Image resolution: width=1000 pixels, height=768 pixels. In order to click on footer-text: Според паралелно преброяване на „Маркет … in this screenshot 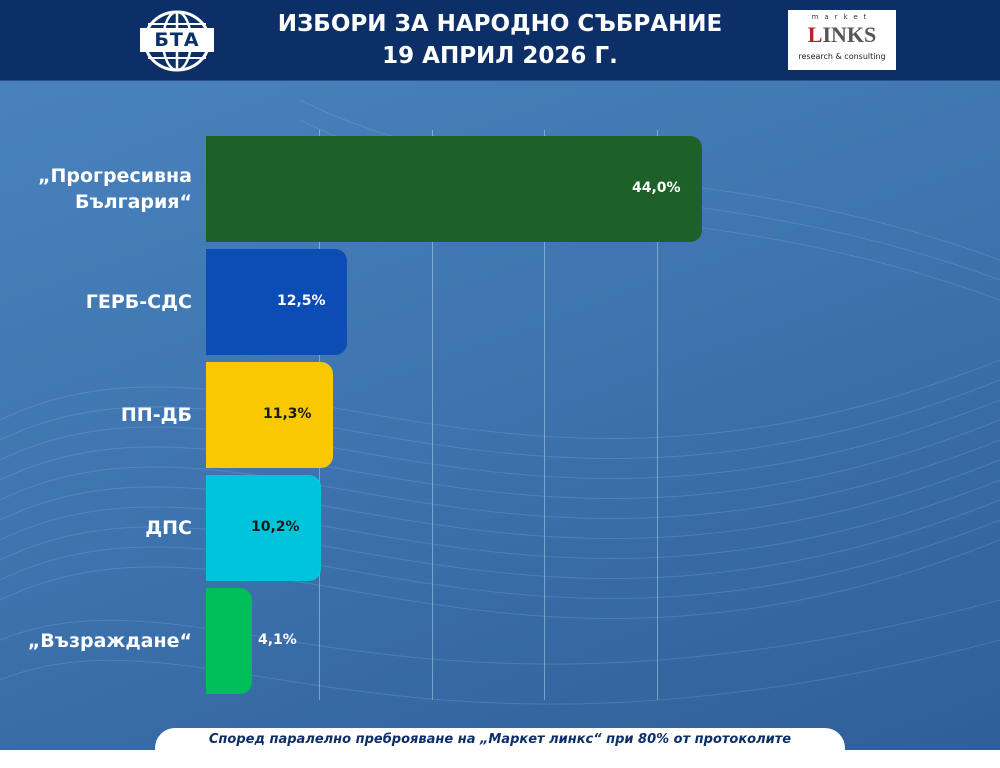, I will do `click(500, 739)`.